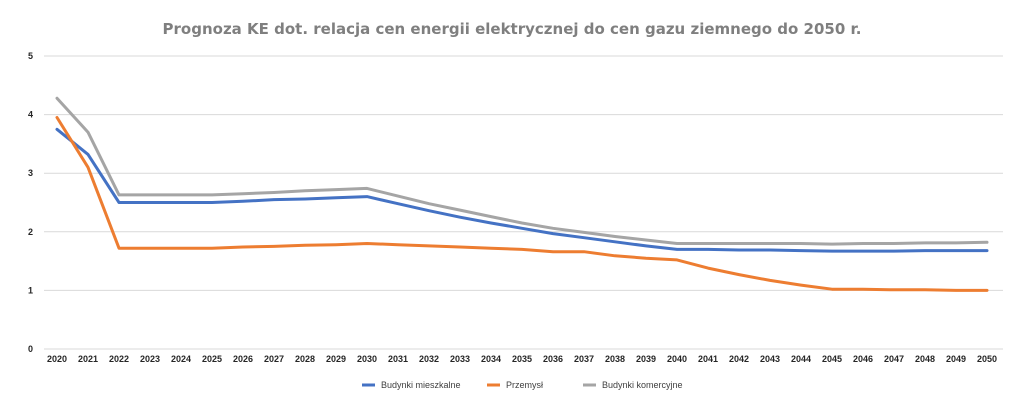 This screenshot has height=412, width=1024. What do you see at coordinates (30, 232) in the screenshot?
I see `y-tick-label: 2` at bounding box center [30, 232].